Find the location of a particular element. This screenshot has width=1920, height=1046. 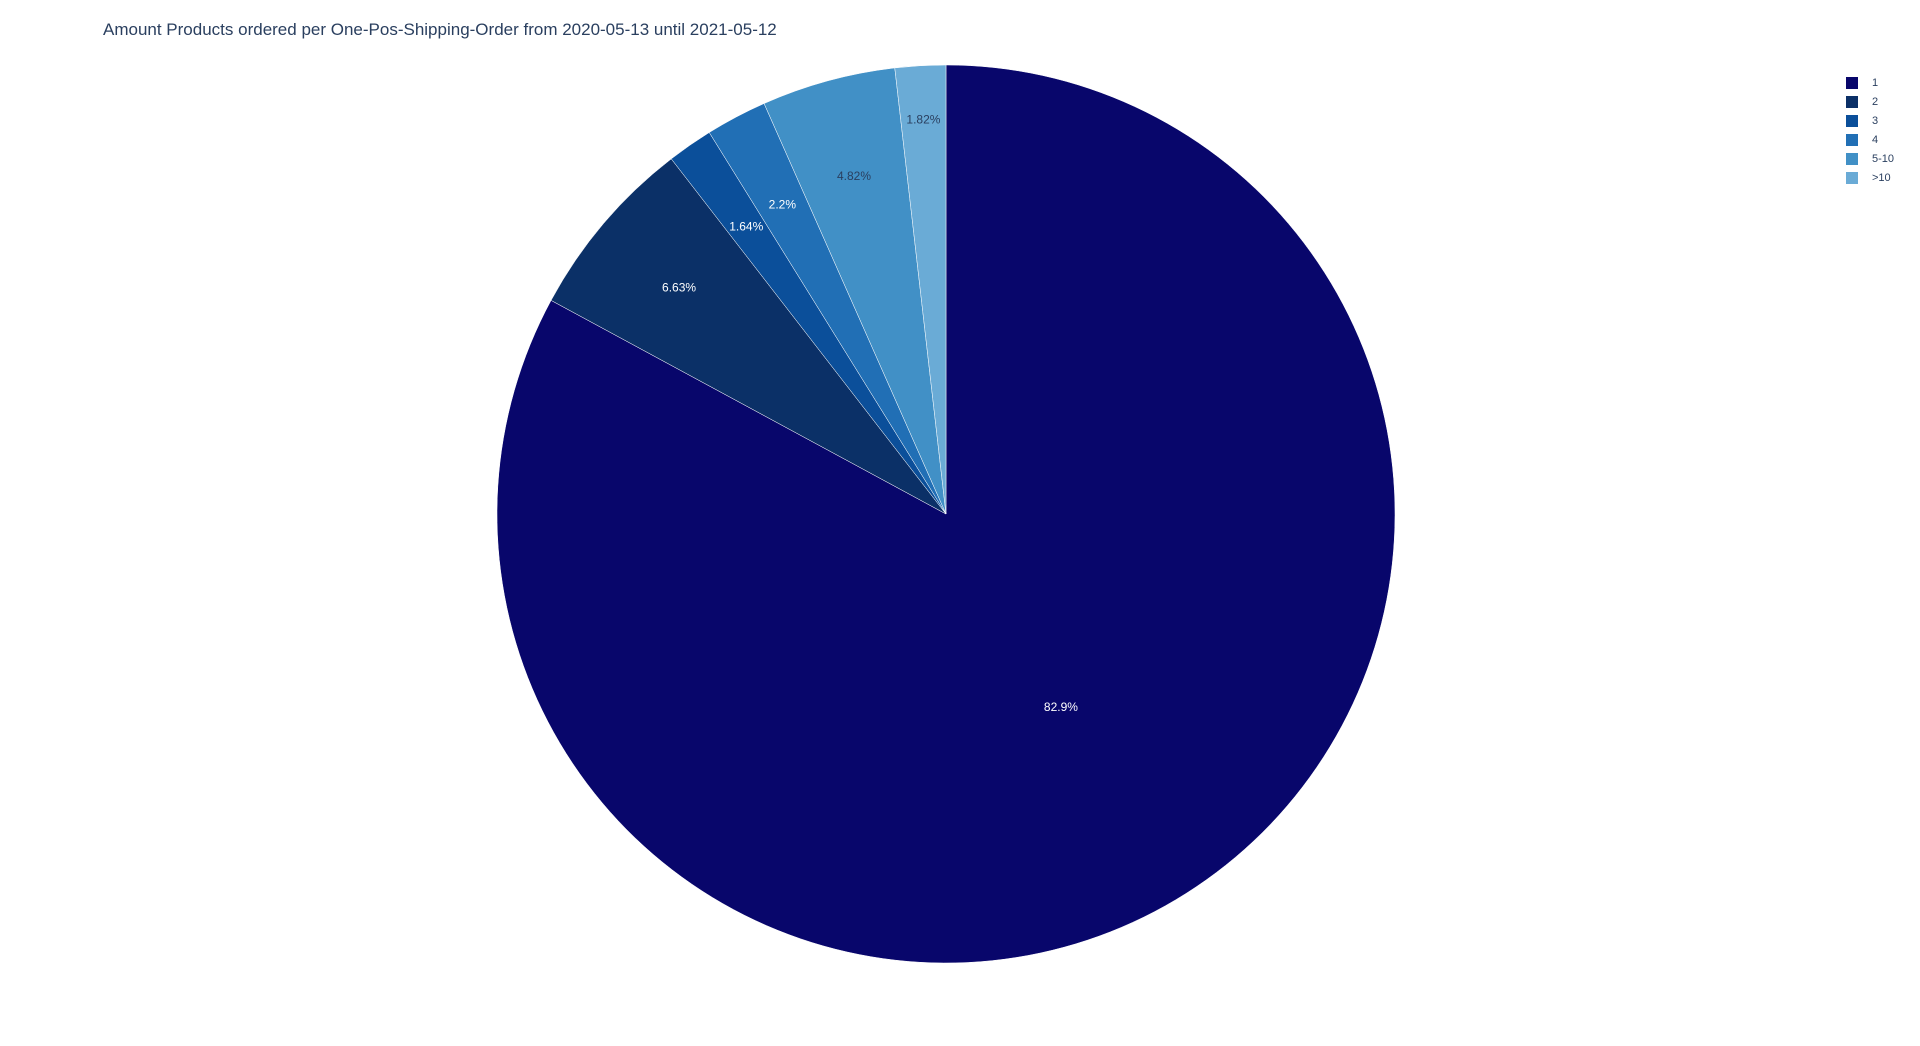

legend-item: 5-10 is located at coordinates (1870, 158).